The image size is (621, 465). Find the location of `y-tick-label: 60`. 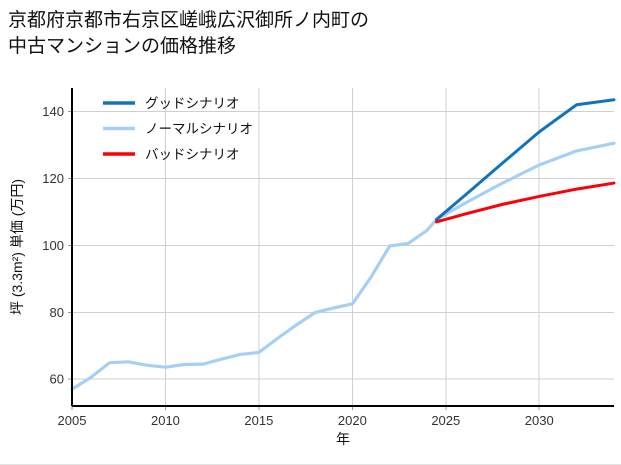

y-tick-label: 60 is located at coordinates (57, 379).